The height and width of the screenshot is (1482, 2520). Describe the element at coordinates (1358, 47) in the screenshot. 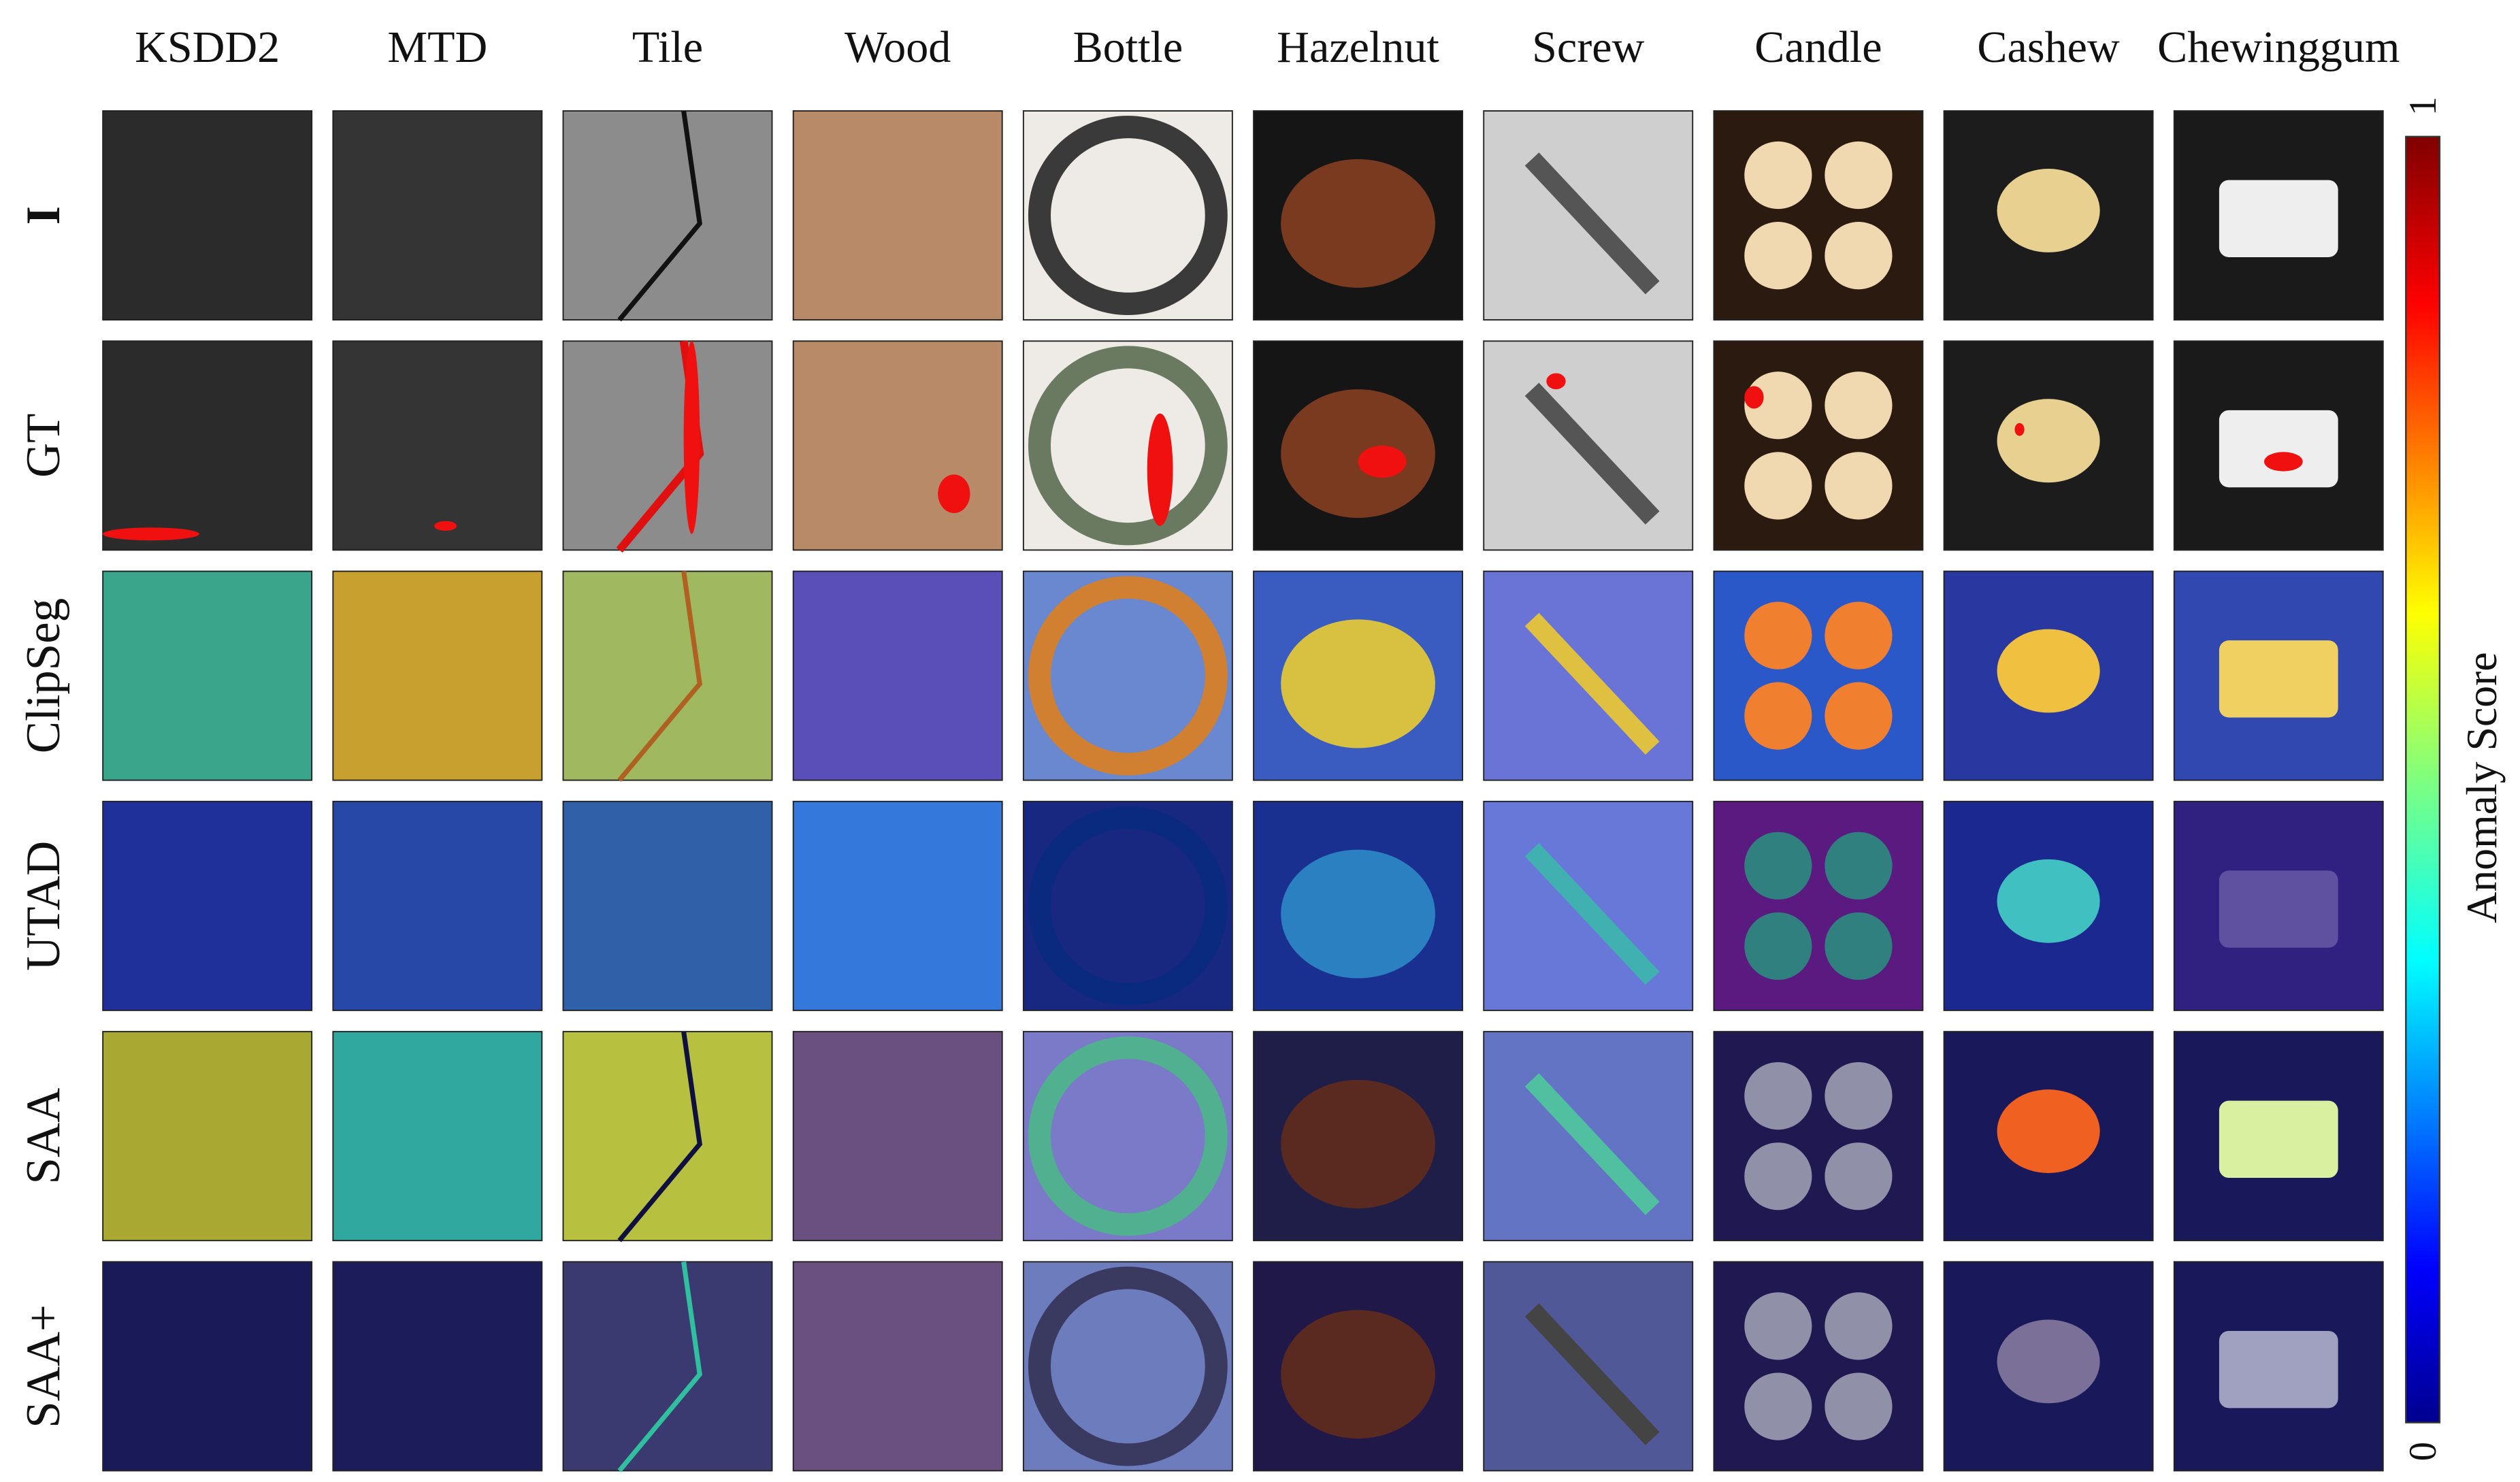

I see `column-header: Hazelnut` at that location.